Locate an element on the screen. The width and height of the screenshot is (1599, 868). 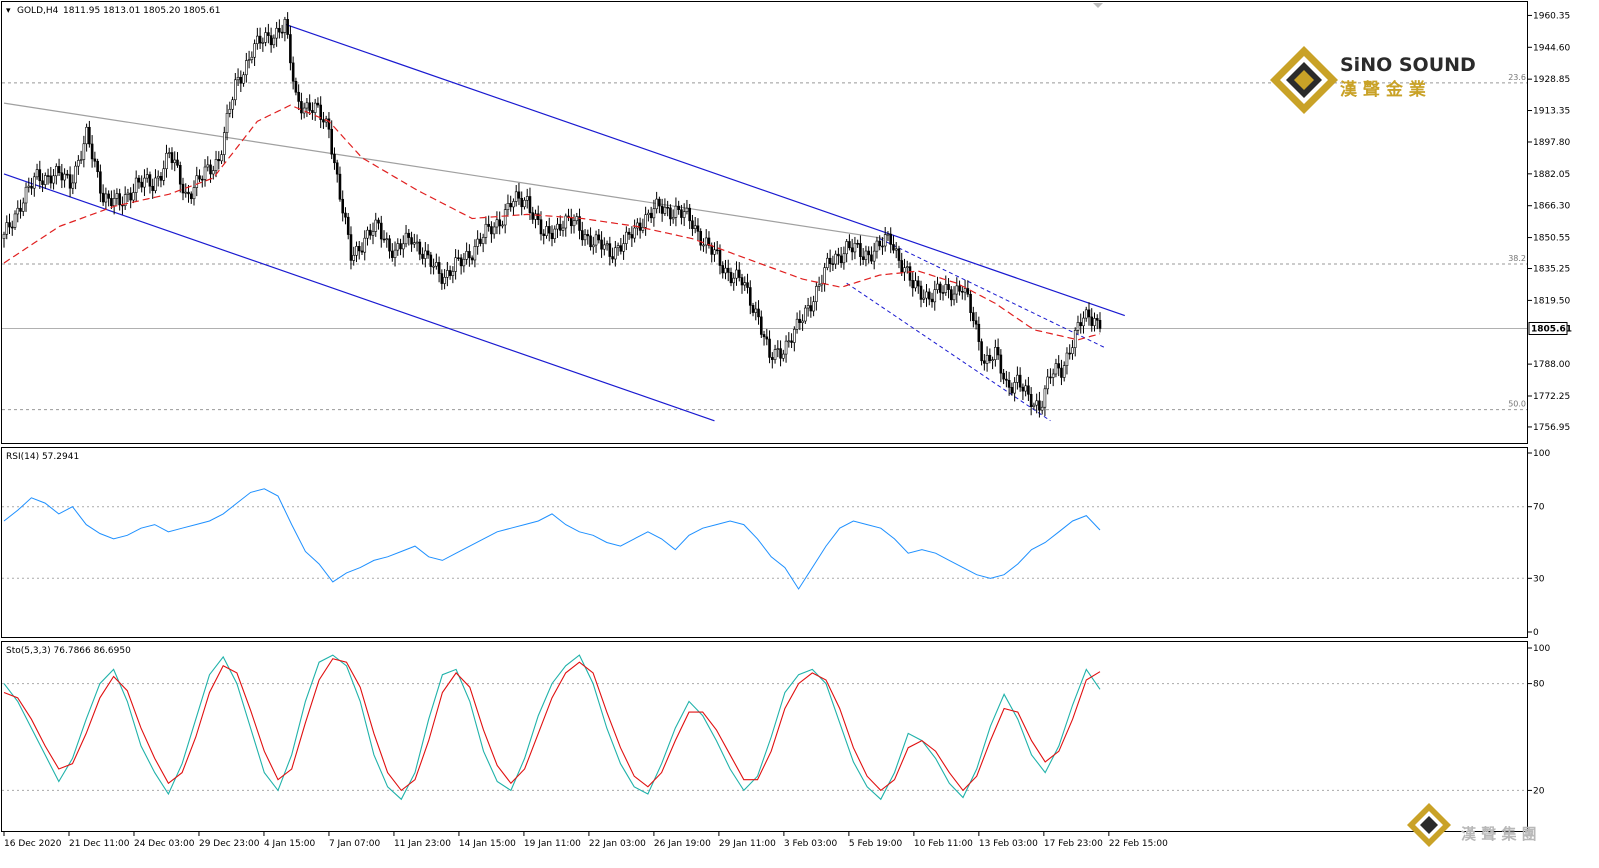
watermark-logo: 漢 聲 集 團 is located at coordinates (1472, 825).